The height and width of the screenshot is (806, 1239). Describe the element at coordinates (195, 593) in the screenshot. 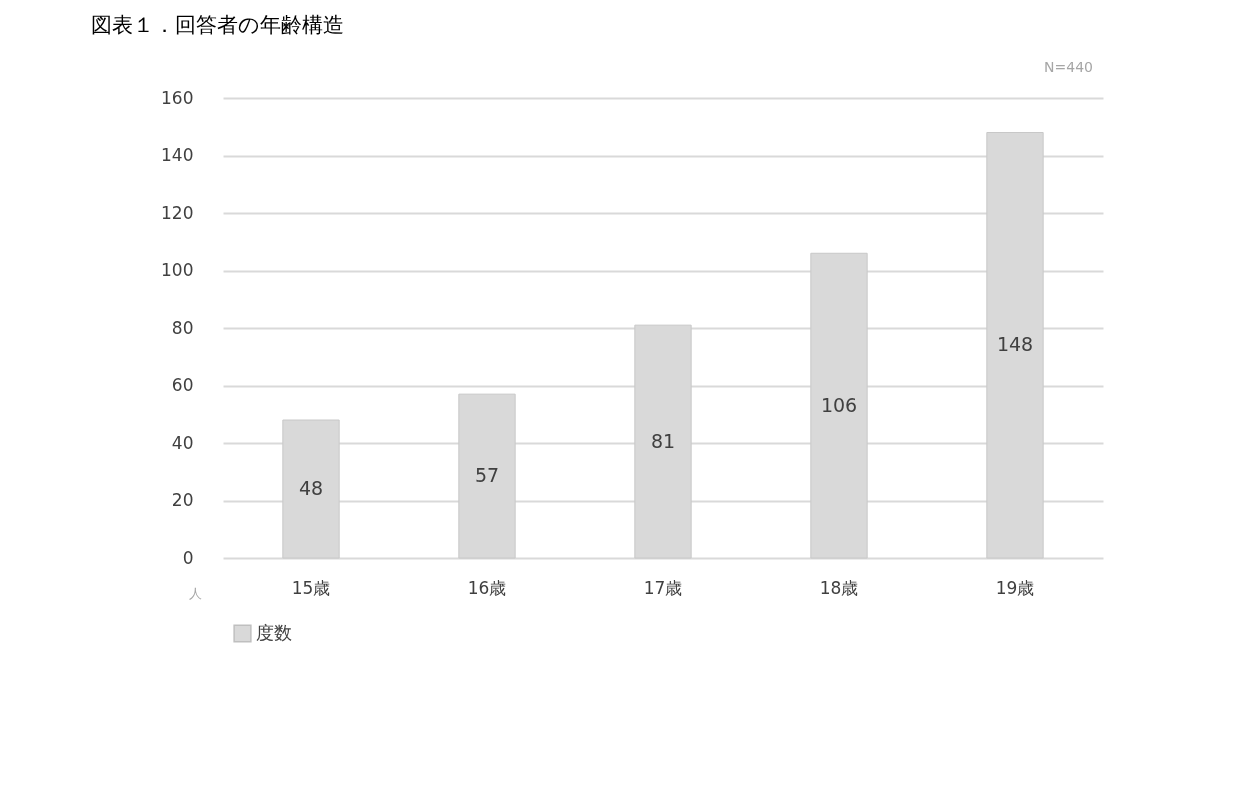

I see `y-axis-title: 人` at that location.